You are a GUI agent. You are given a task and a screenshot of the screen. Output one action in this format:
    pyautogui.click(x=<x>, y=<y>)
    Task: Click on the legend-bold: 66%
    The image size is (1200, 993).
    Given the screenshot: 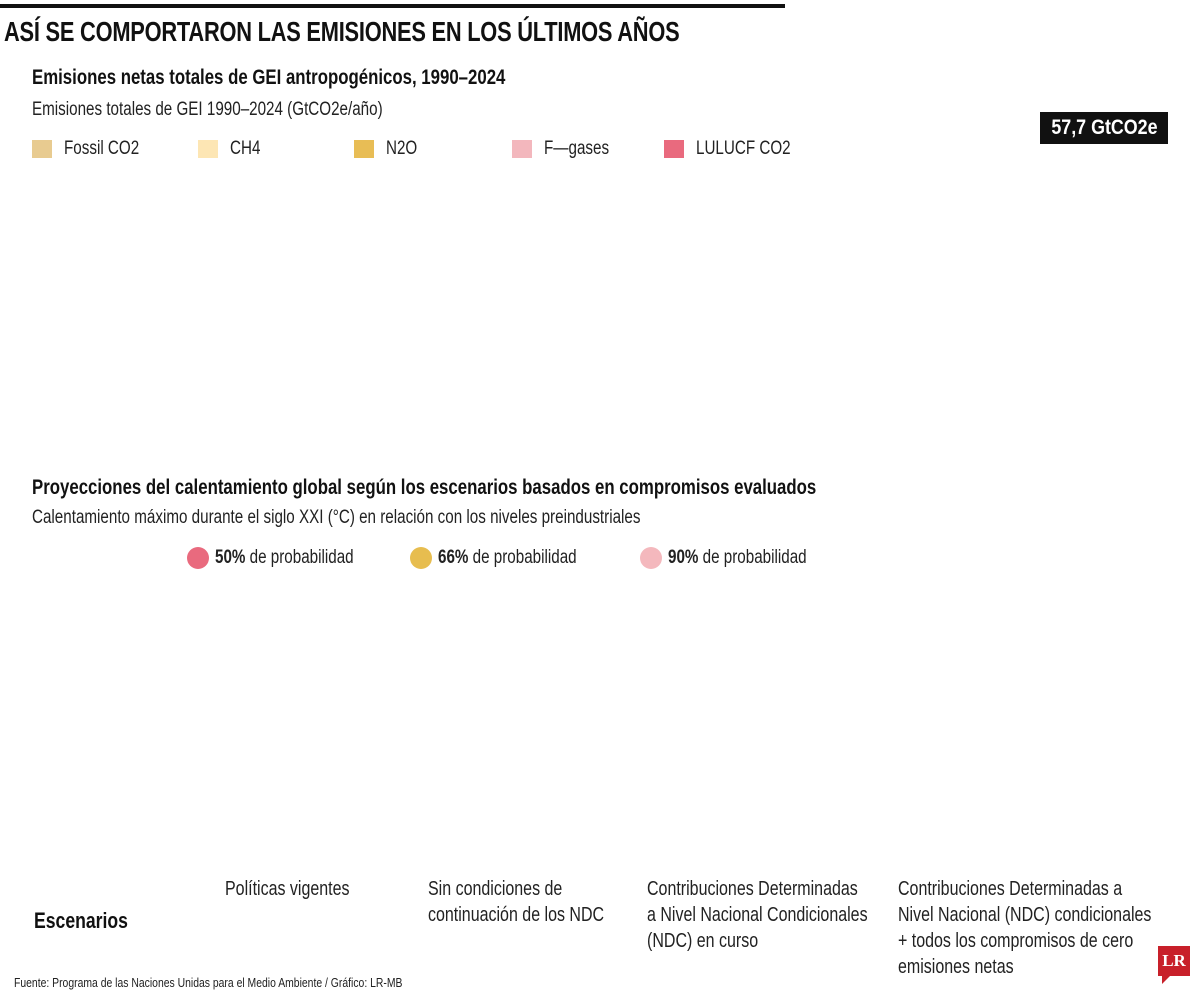 What is the action you would take?
    pyautogui.click(x=453, y=557)
    